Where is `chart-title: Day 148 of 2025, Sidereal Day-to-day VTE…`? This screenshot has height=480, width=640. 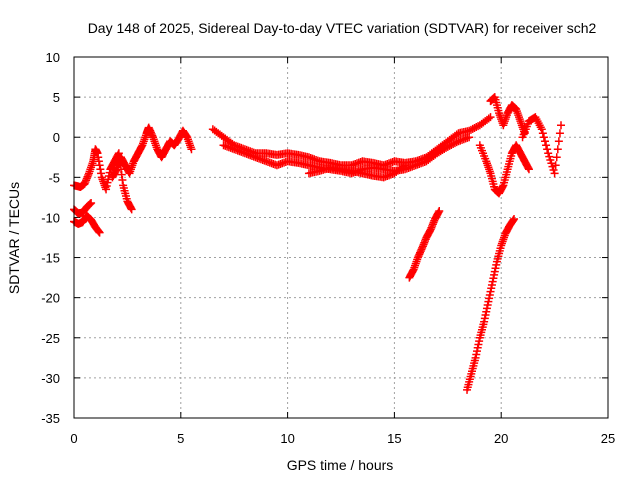 chart-title: Day 148 of 2025, Sidereal Day-to-day VTE… is located at coordinates (342, 28).